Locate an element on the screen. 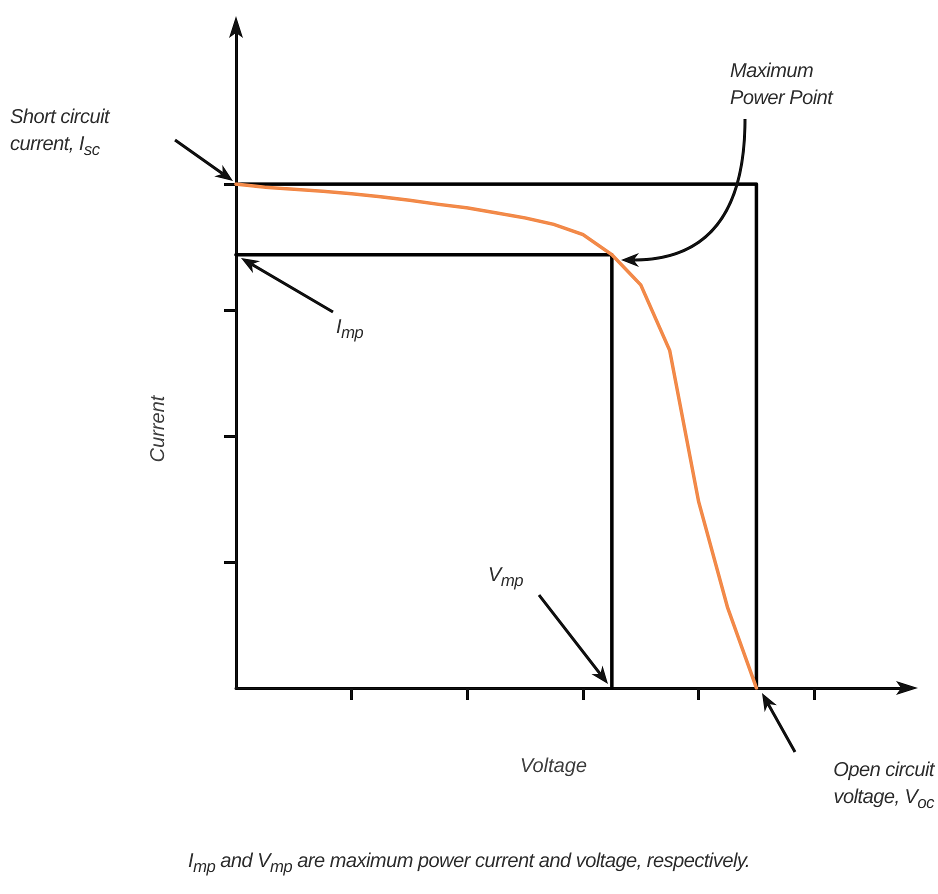 The image size is (938, 894). text: I$_{mp}$ and V$_{mp}$ are maximum power current and voltage, respectively. is located at coordinates (469, 863).